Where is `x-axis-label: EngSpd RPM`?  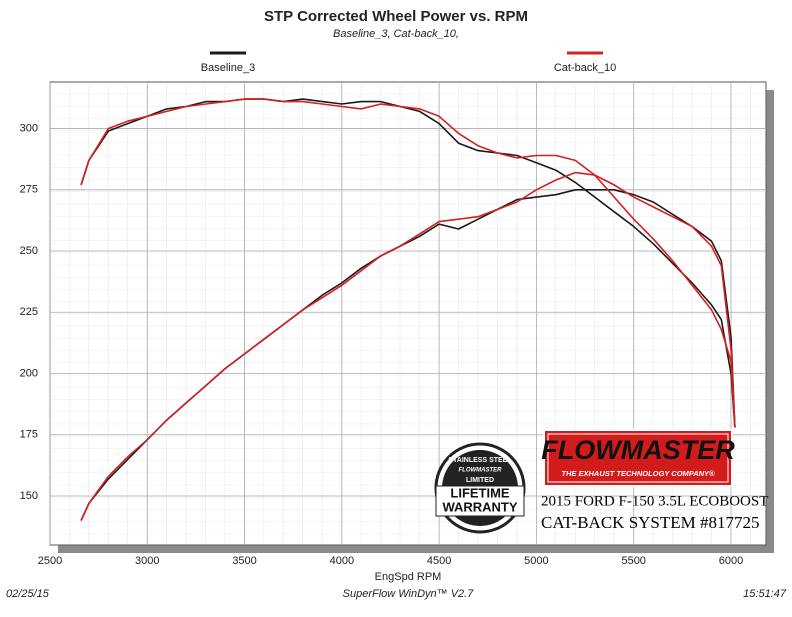
x-axis-label: EngSpd RPM is located at coordinates (408, 577).